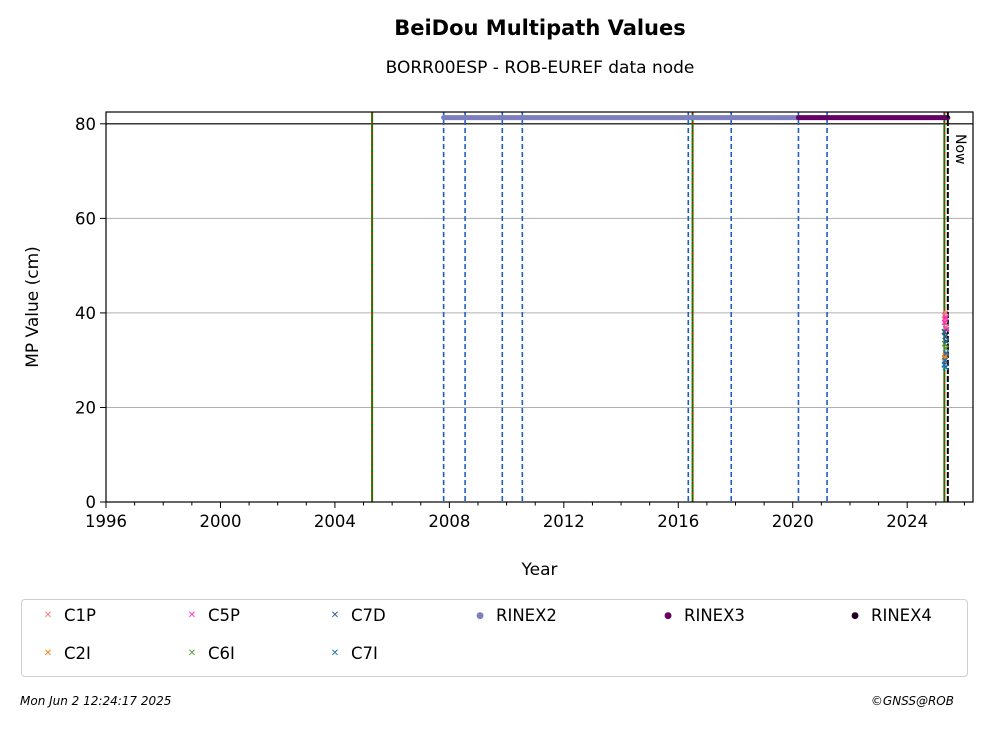 The height and width of the screenshot is (734, 992). Describe the element at coordinates (220, 521) in the screenshot. I see `x-tick-label: 2000` at that location.